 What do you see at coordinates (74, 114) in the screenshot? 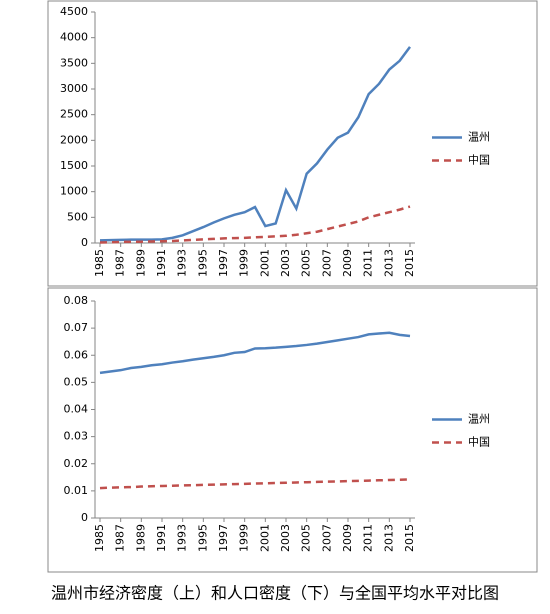
I see `y-tick-label: 2500` at bounding box center [74, 114].